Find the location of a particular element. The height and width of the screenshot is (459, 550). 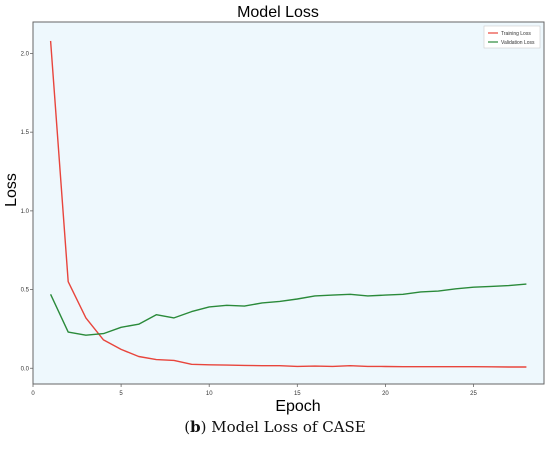

figure-caption: (b) Model Loss of CASE is located at coordinates (275, 427).